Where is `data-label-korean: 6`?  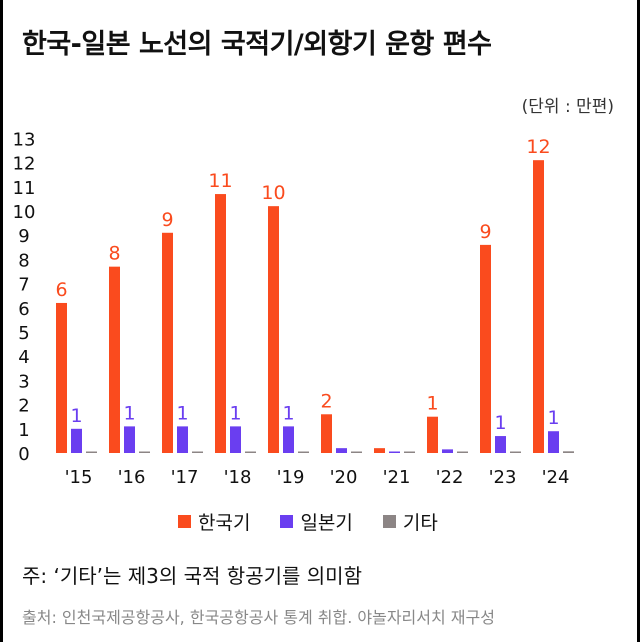
data-label-korean: 6 is located at coordinates (61, 290).